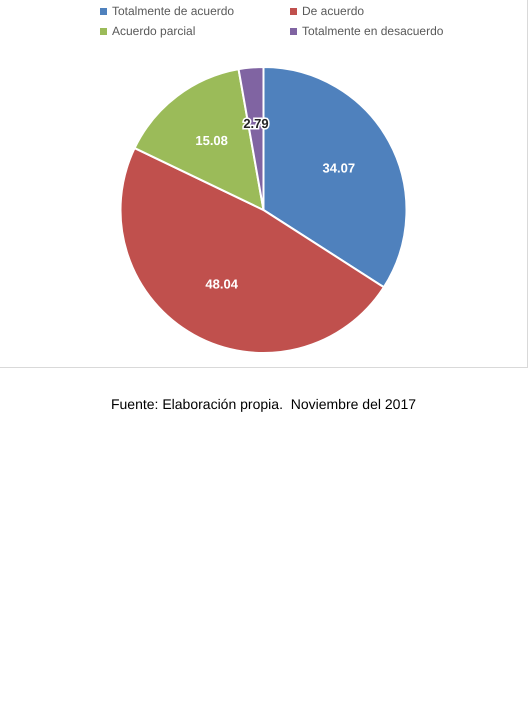 This screenshot has height=721, width=532. Describe the element at coordinates (154, 31) in the screenshot. I see `legend-label: Acuerdo parcial` at that location.